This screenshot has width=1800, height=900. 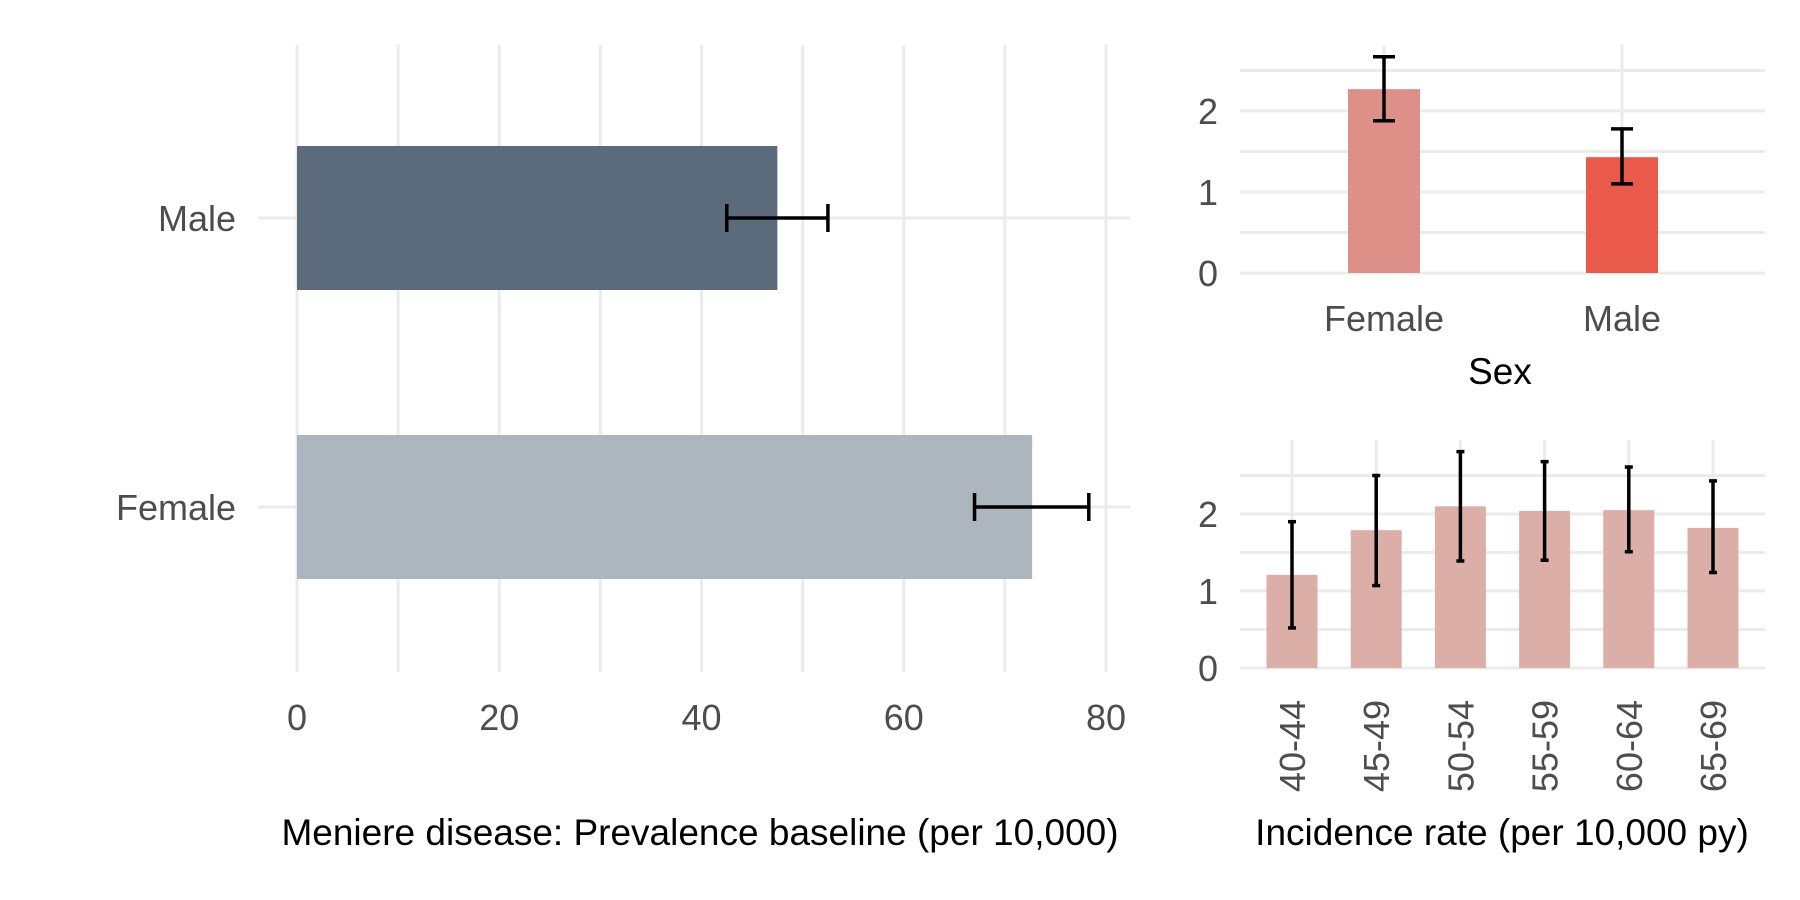 What do you see at coordinates (1502, 832) in the screenshot?
I see `incidence-x-axis-title: Incidence rate (per 10,000 py)` at bounding box center [1502, 832].